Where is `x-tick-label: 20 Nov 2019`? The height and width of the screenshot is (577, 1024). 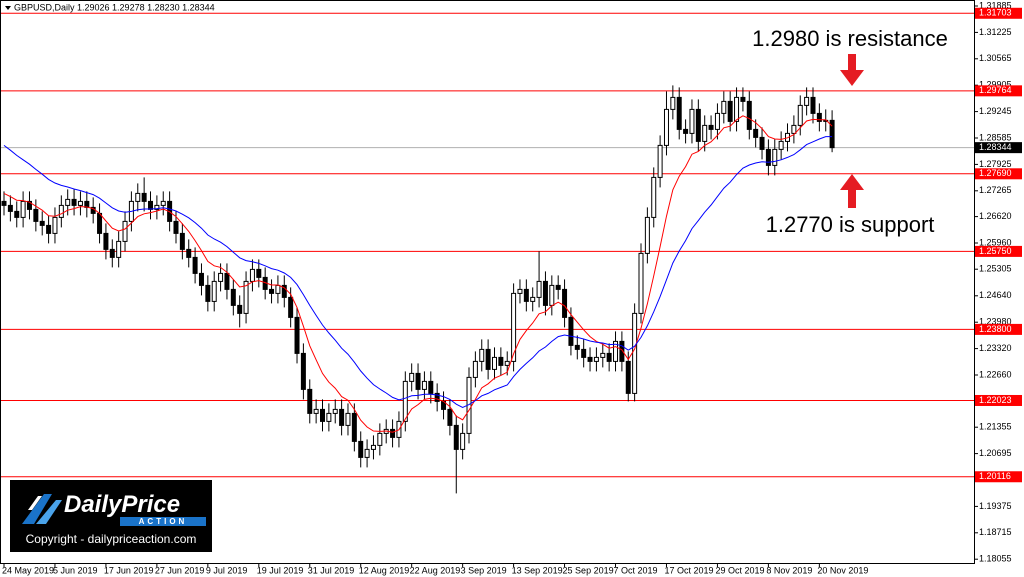
x-tick-label: 20 Nov 2019 is located at coordinates (842, 570).